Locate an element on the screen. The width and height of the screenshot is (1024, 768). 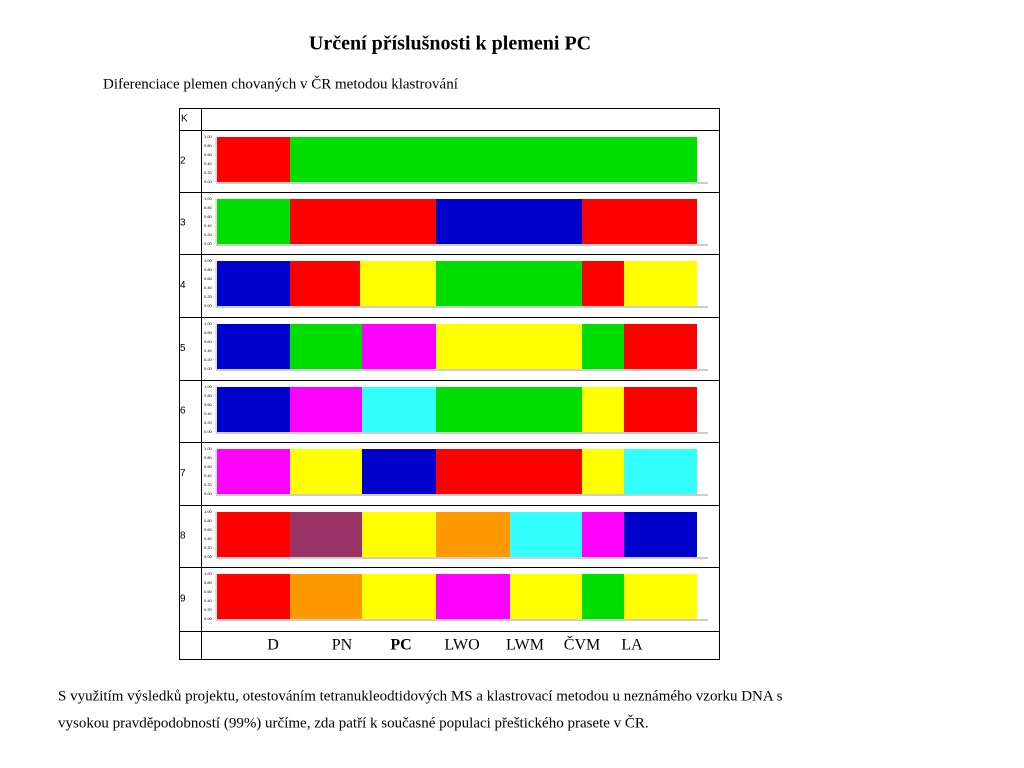
breed-label: D is located at coordinates (273, 645).